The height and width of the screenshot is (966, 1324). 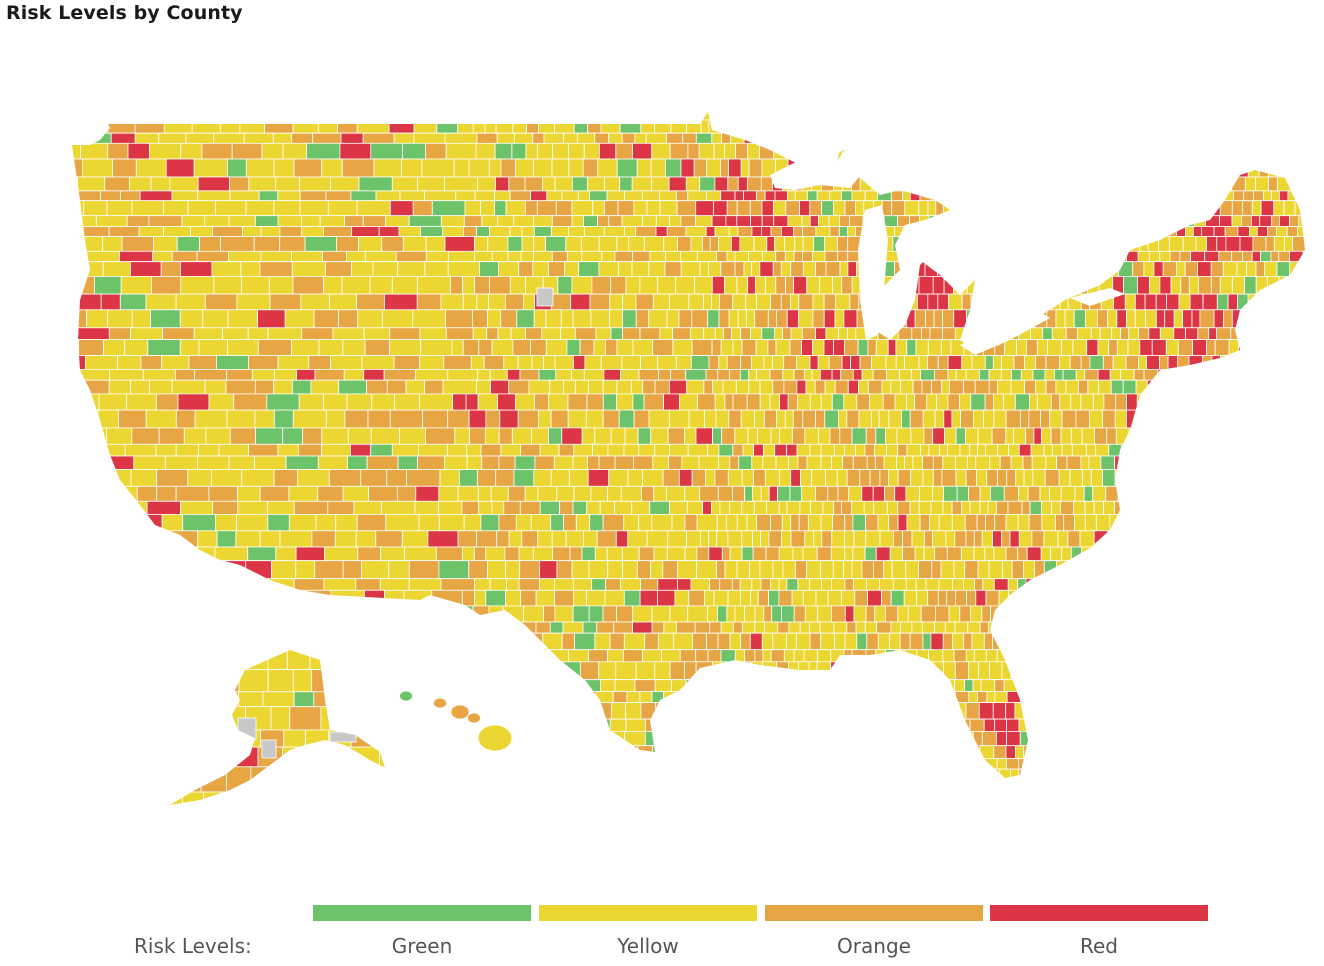 What do you see at coordinates (874, 946) in the screenshot?
I see `legend-label-orange: Orange` at bounding box center [874, 946].